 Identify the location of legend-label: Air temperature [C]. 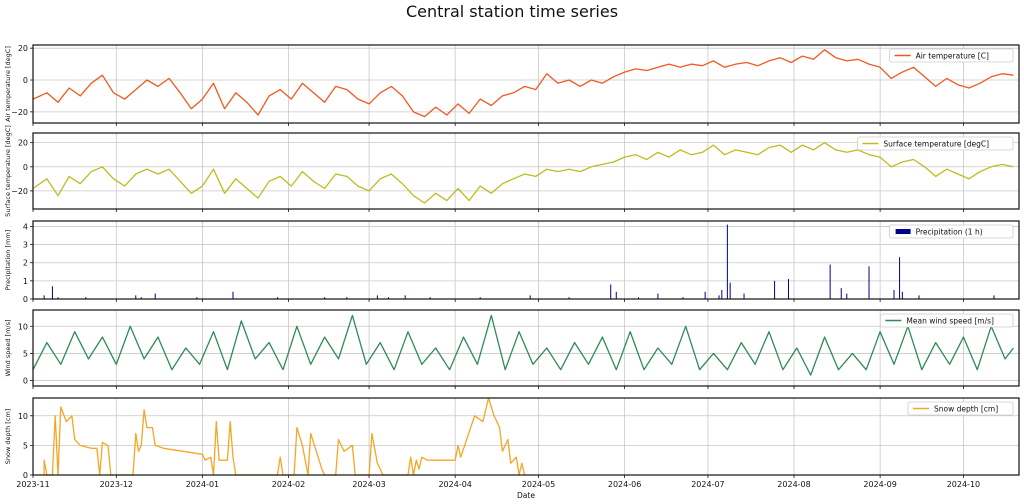
(952, 56).